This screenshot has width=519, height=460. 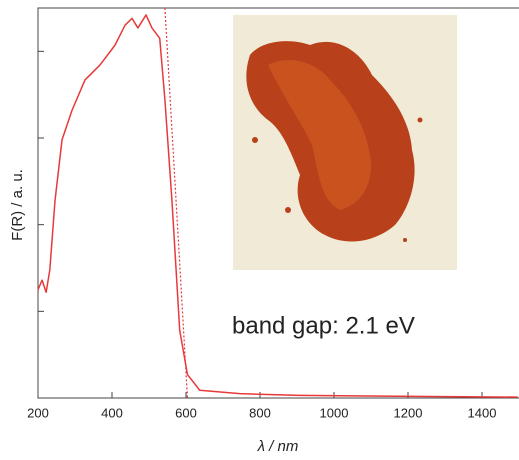 What do you see at coordinates (482, 412) in the screenshot?
I see `x-tick-label: 1400` at bounding box center [482, 412].